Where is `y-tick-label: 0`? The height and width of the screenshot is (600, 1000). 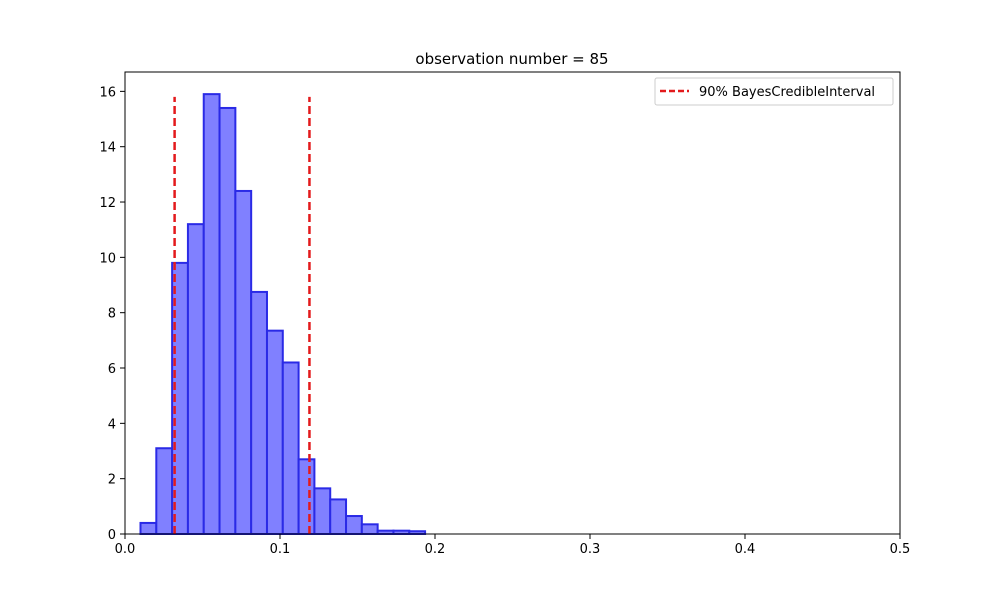 y-tick-label: 0 is located at coordinates (112, 535).